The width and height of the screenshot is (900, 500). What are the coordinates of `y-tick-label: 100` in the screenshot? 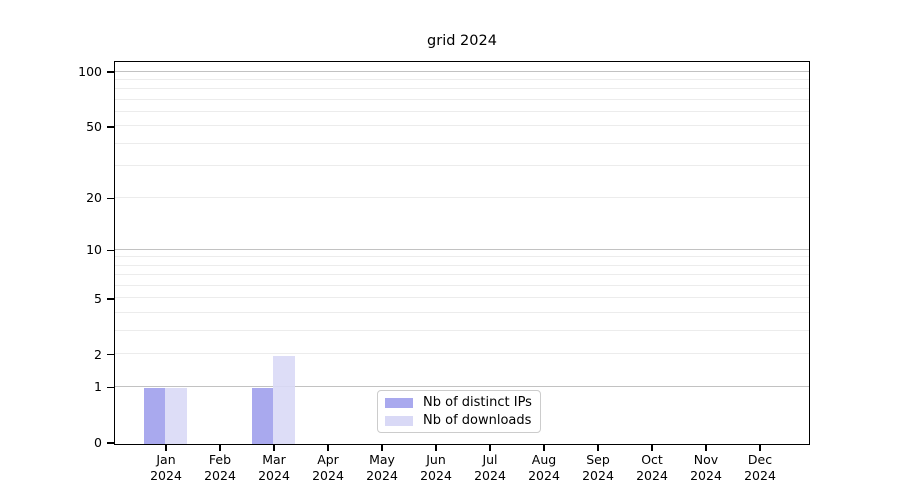 It's located at (90, 72).